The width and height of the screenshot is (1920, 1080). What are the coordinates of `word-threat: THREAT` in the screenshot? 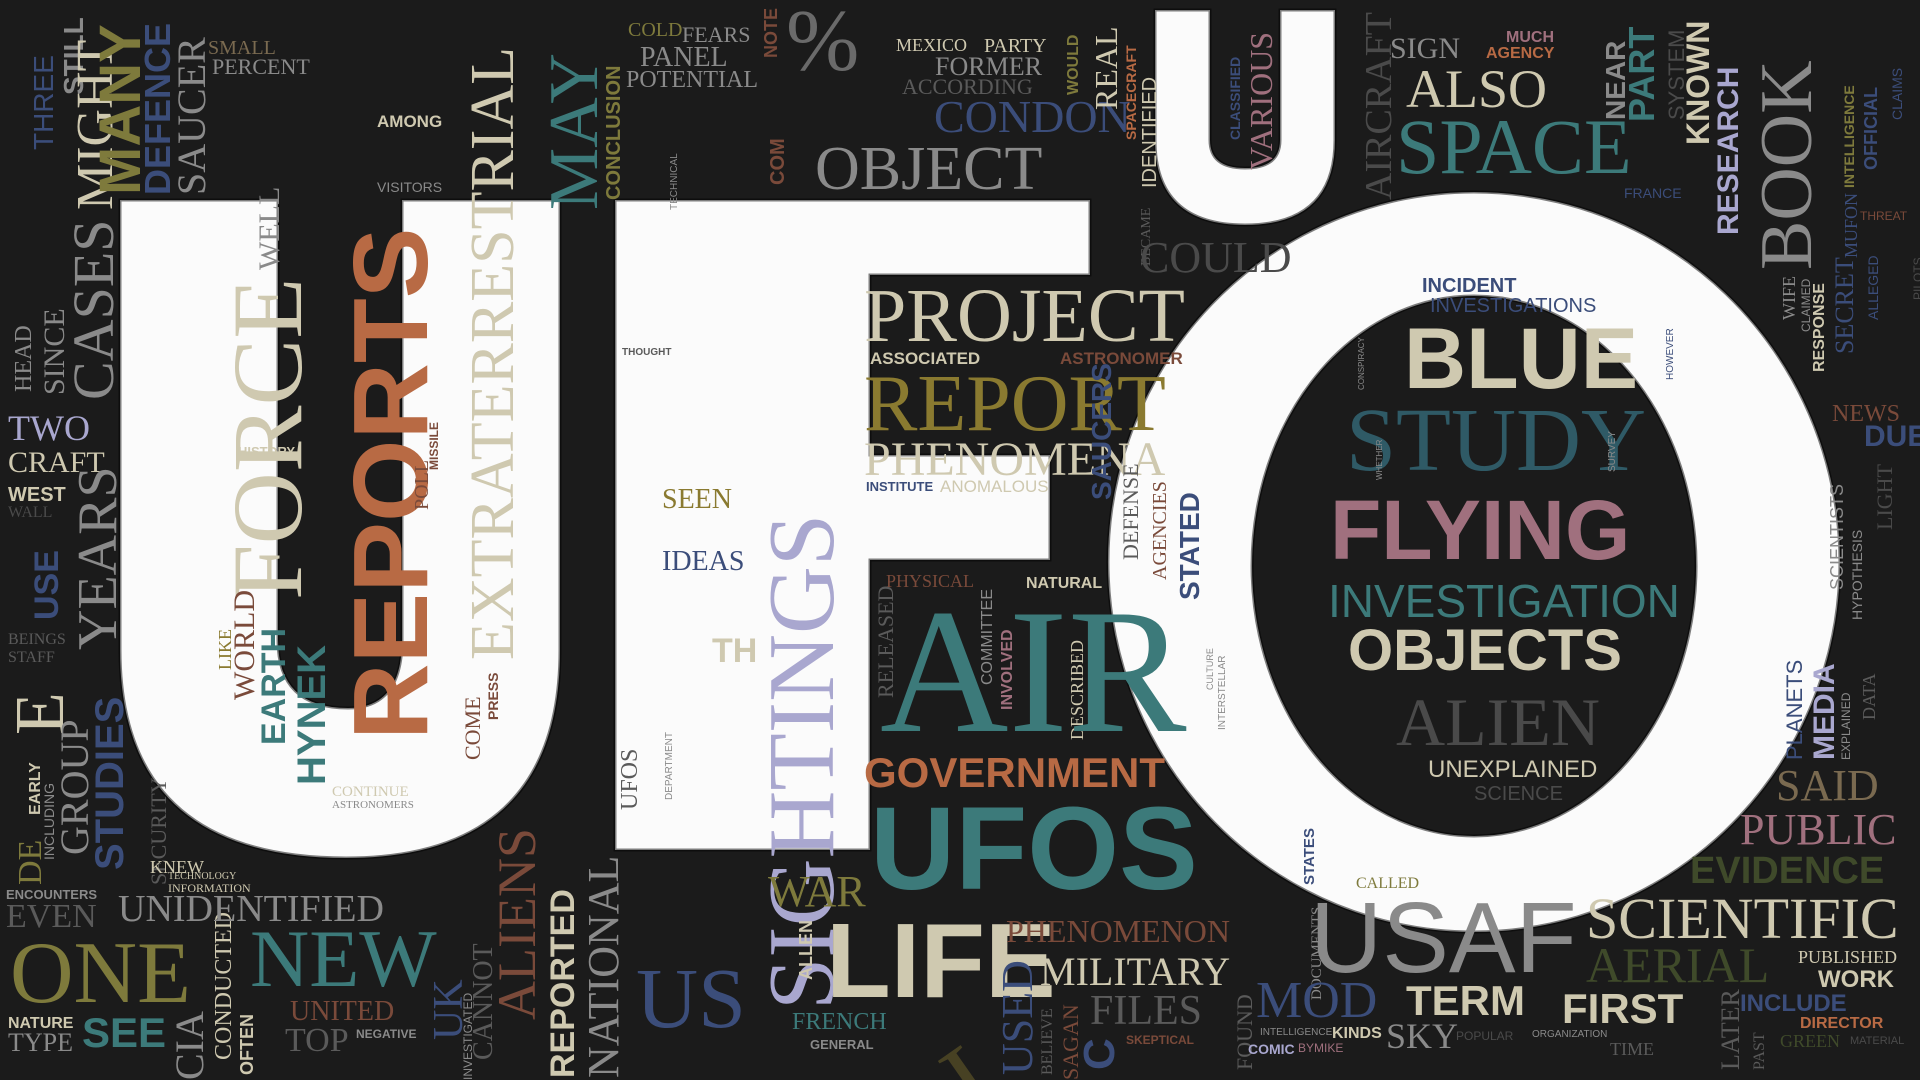 It's located at (1884, 216).